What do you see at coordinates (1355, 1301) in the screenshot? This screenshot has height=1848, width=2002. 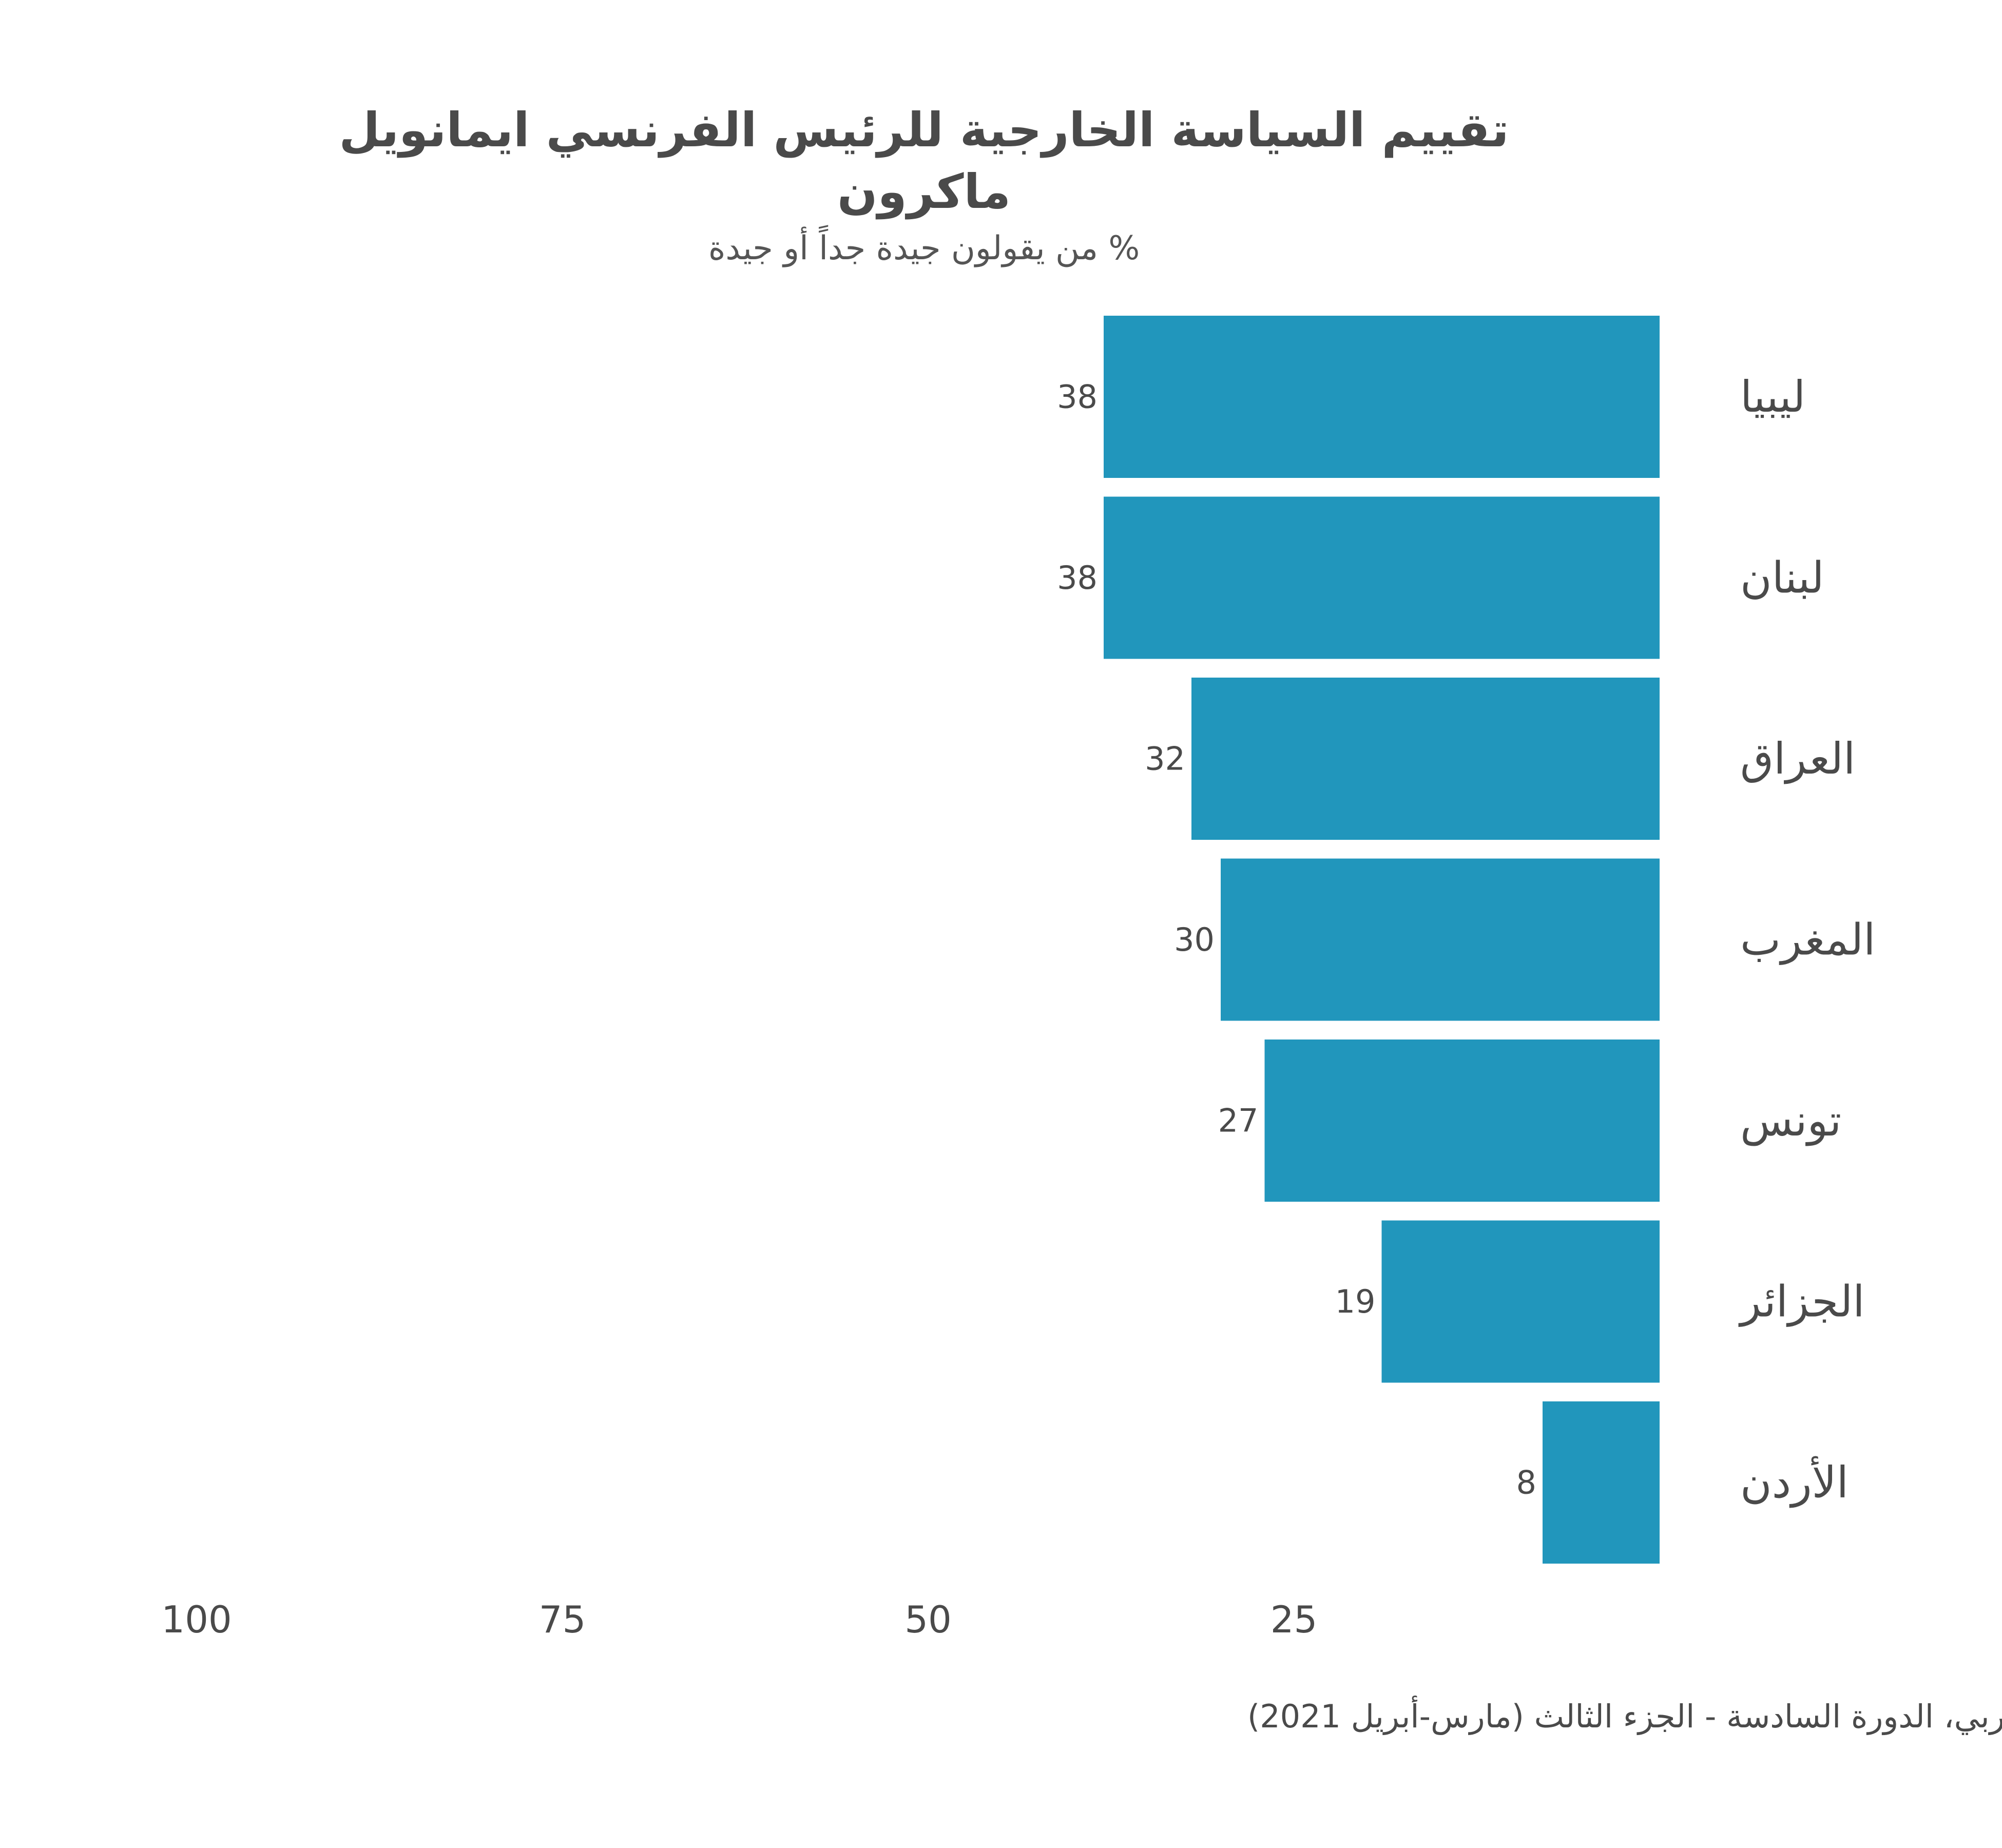 I see `value-label-6: 19` at bounding box center [1355, 1301].